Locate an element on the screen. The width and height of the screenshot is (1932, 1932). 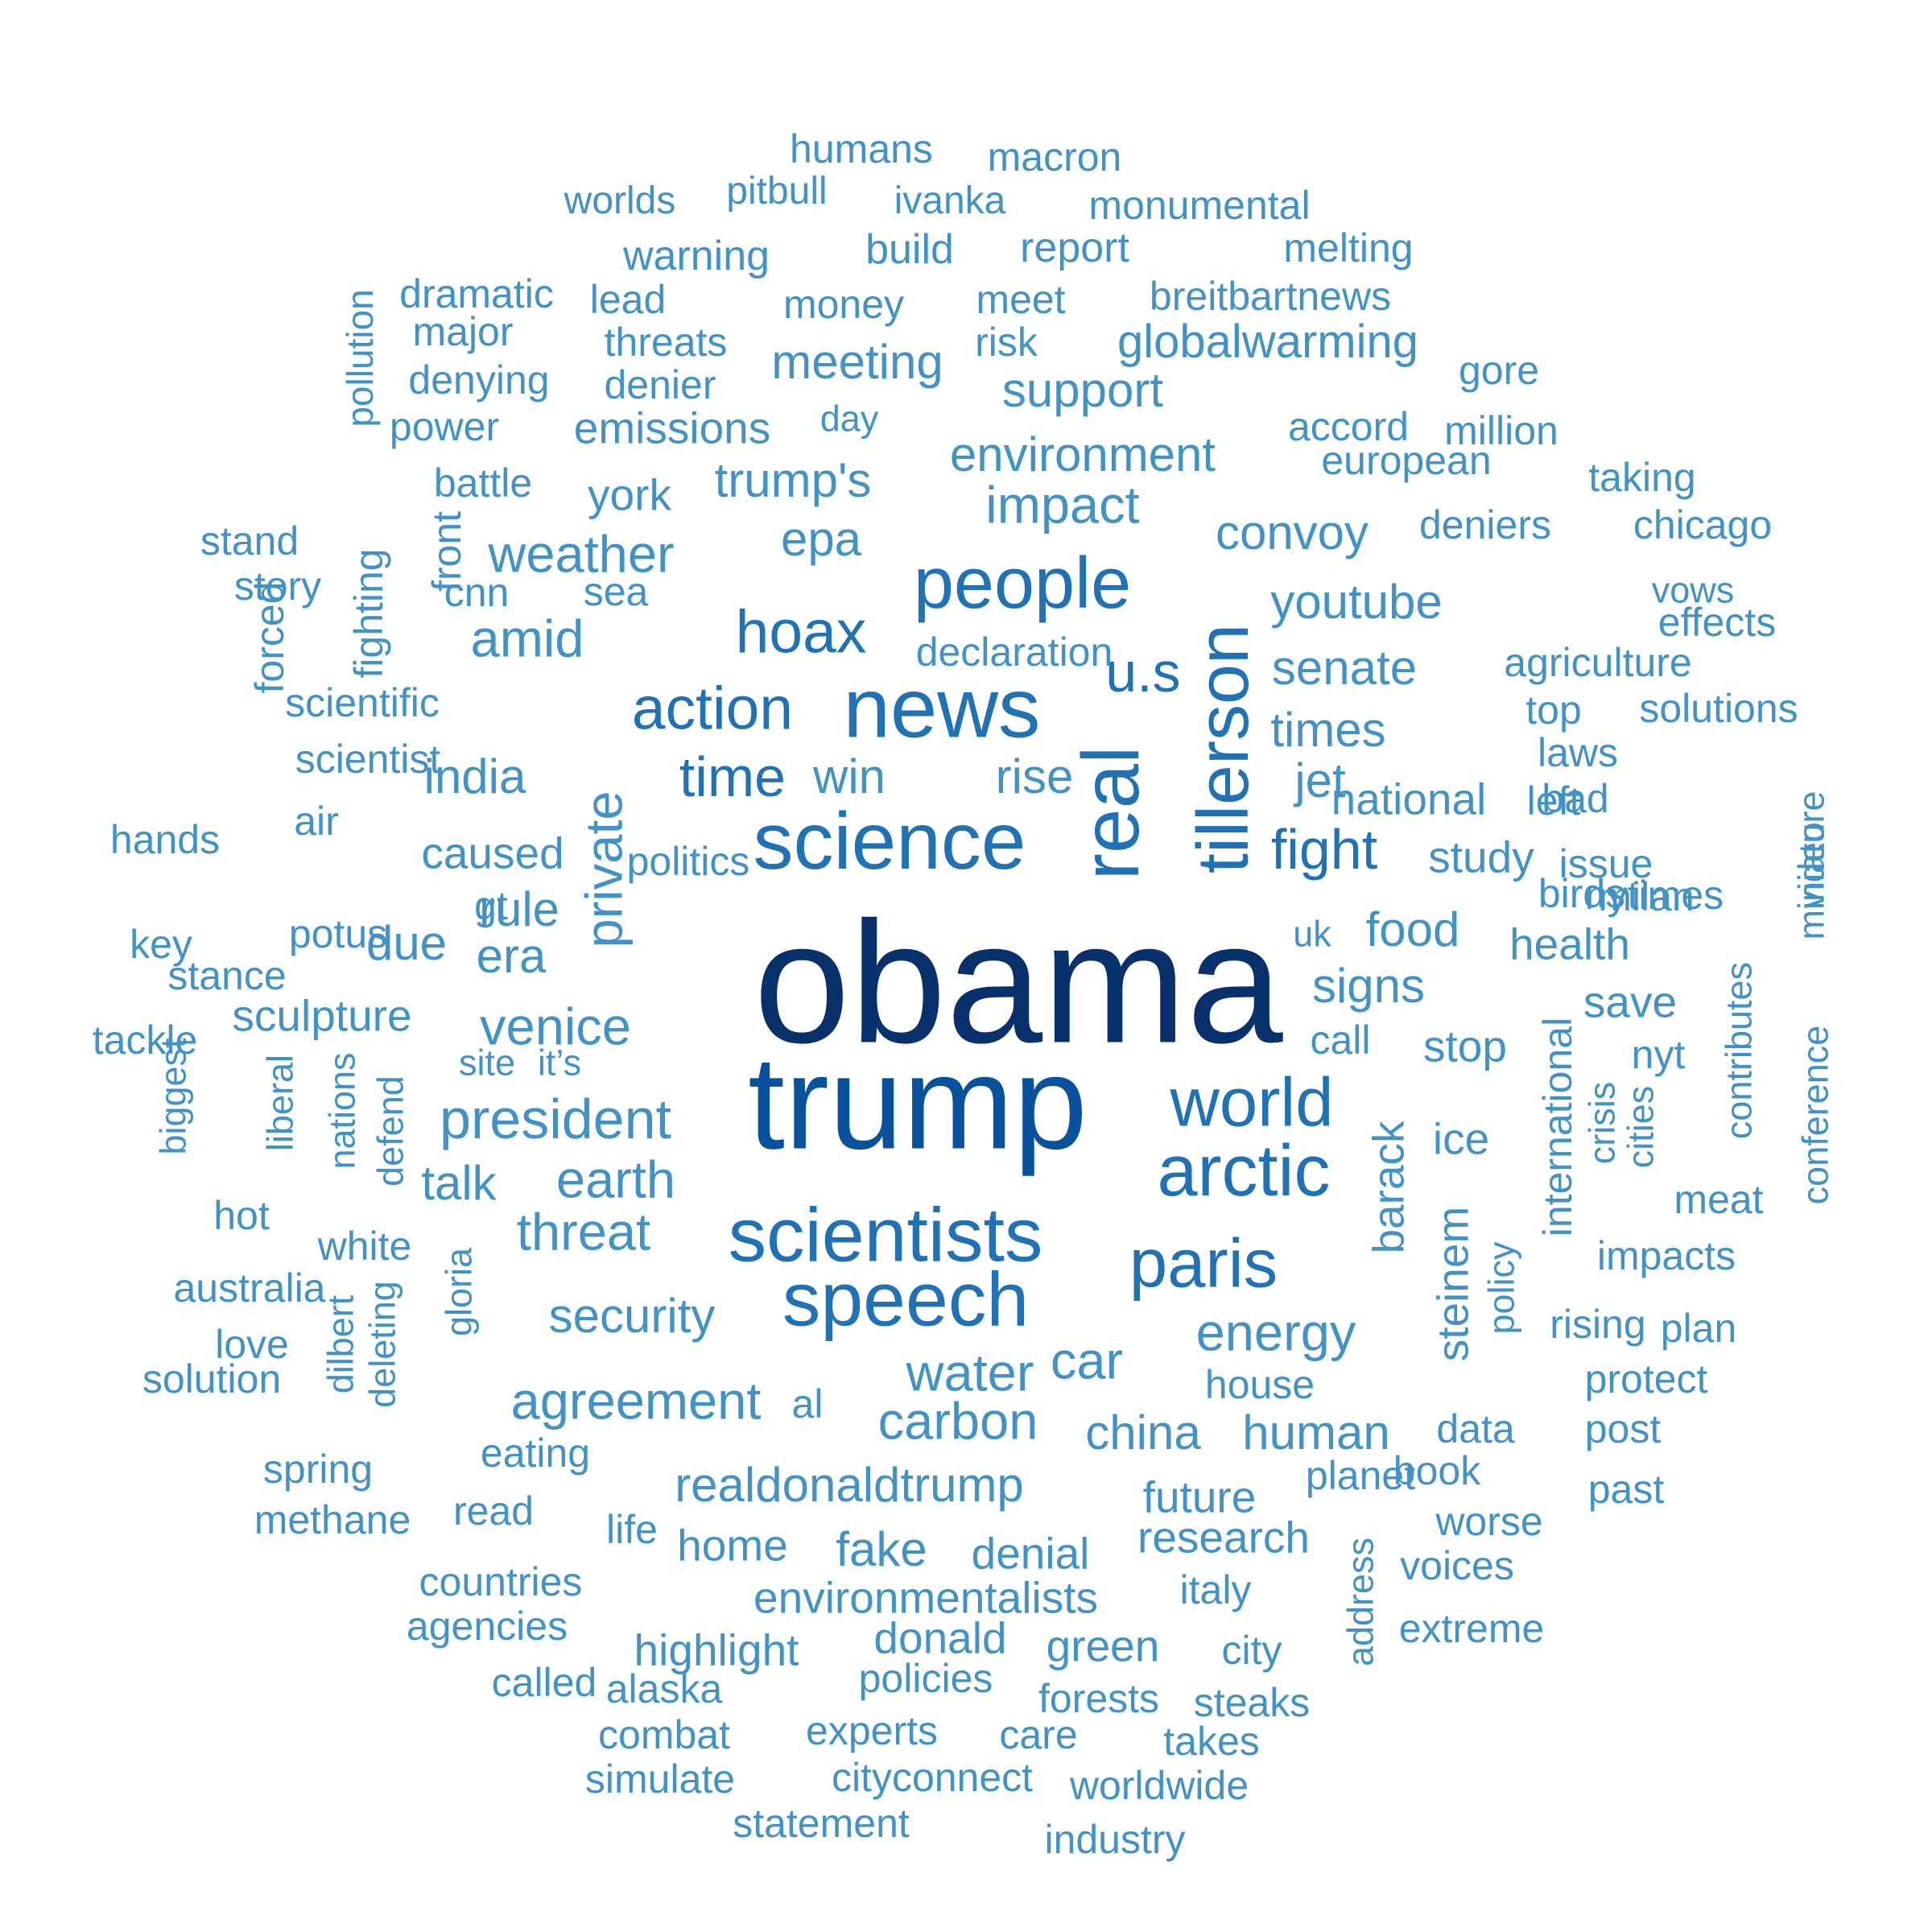
word-pitbull: pitbull is located at coordinates (777, 191).